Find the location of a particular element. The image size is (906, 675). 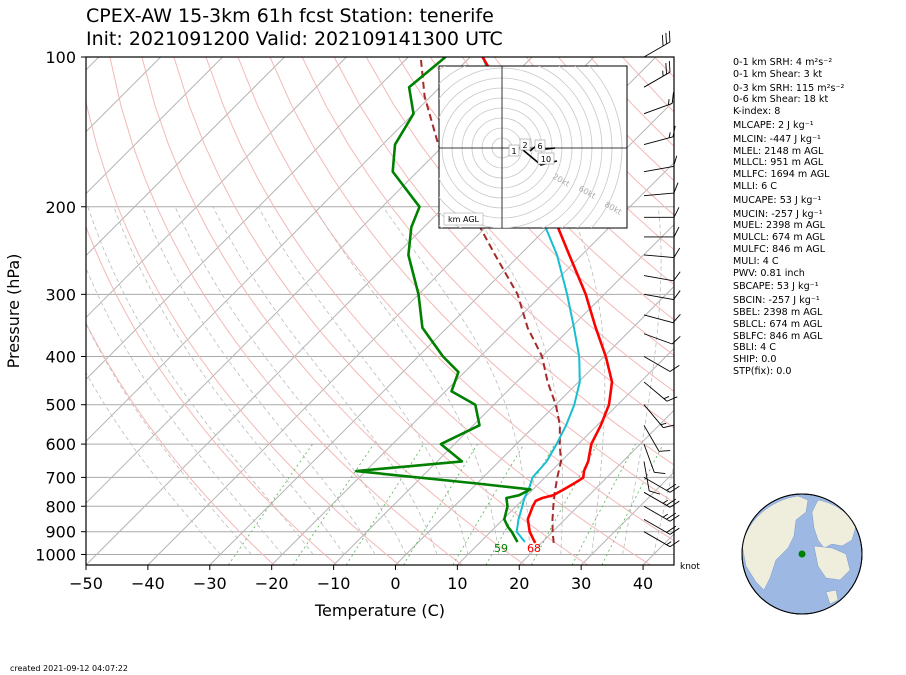

y-tick-label: 200 is located at coordinates (60, 207).